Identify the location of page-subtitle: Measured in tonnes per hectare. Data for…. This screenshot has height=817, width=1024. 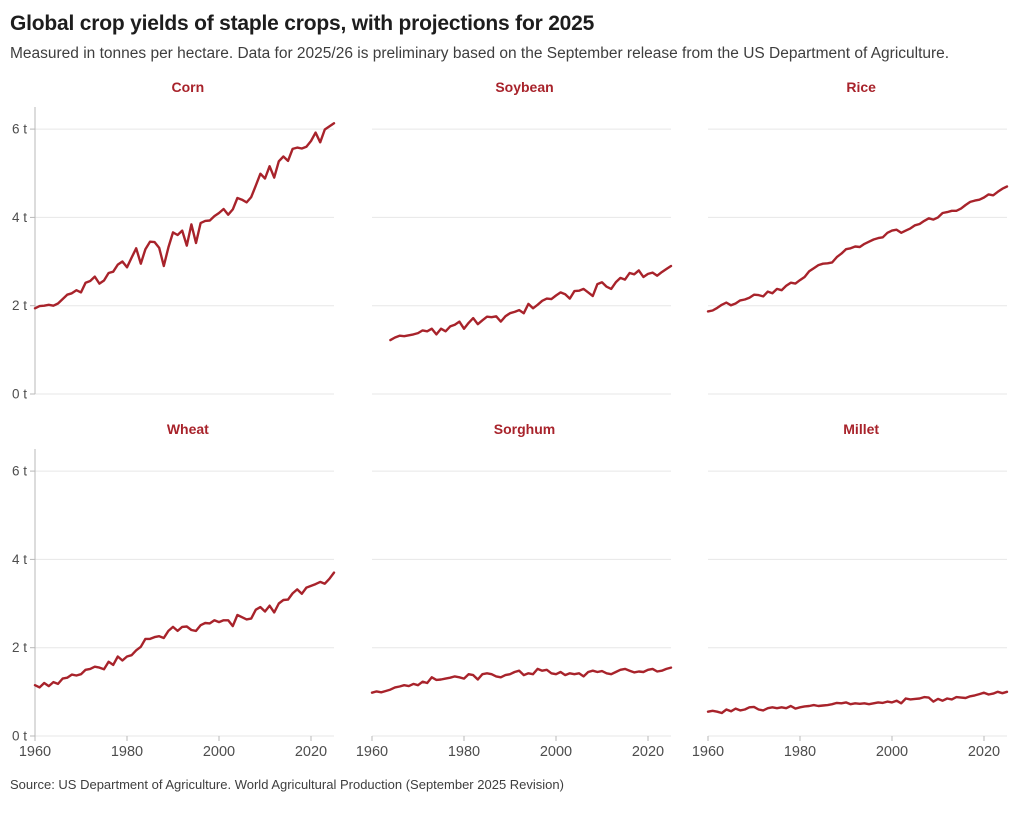
(480, 54).